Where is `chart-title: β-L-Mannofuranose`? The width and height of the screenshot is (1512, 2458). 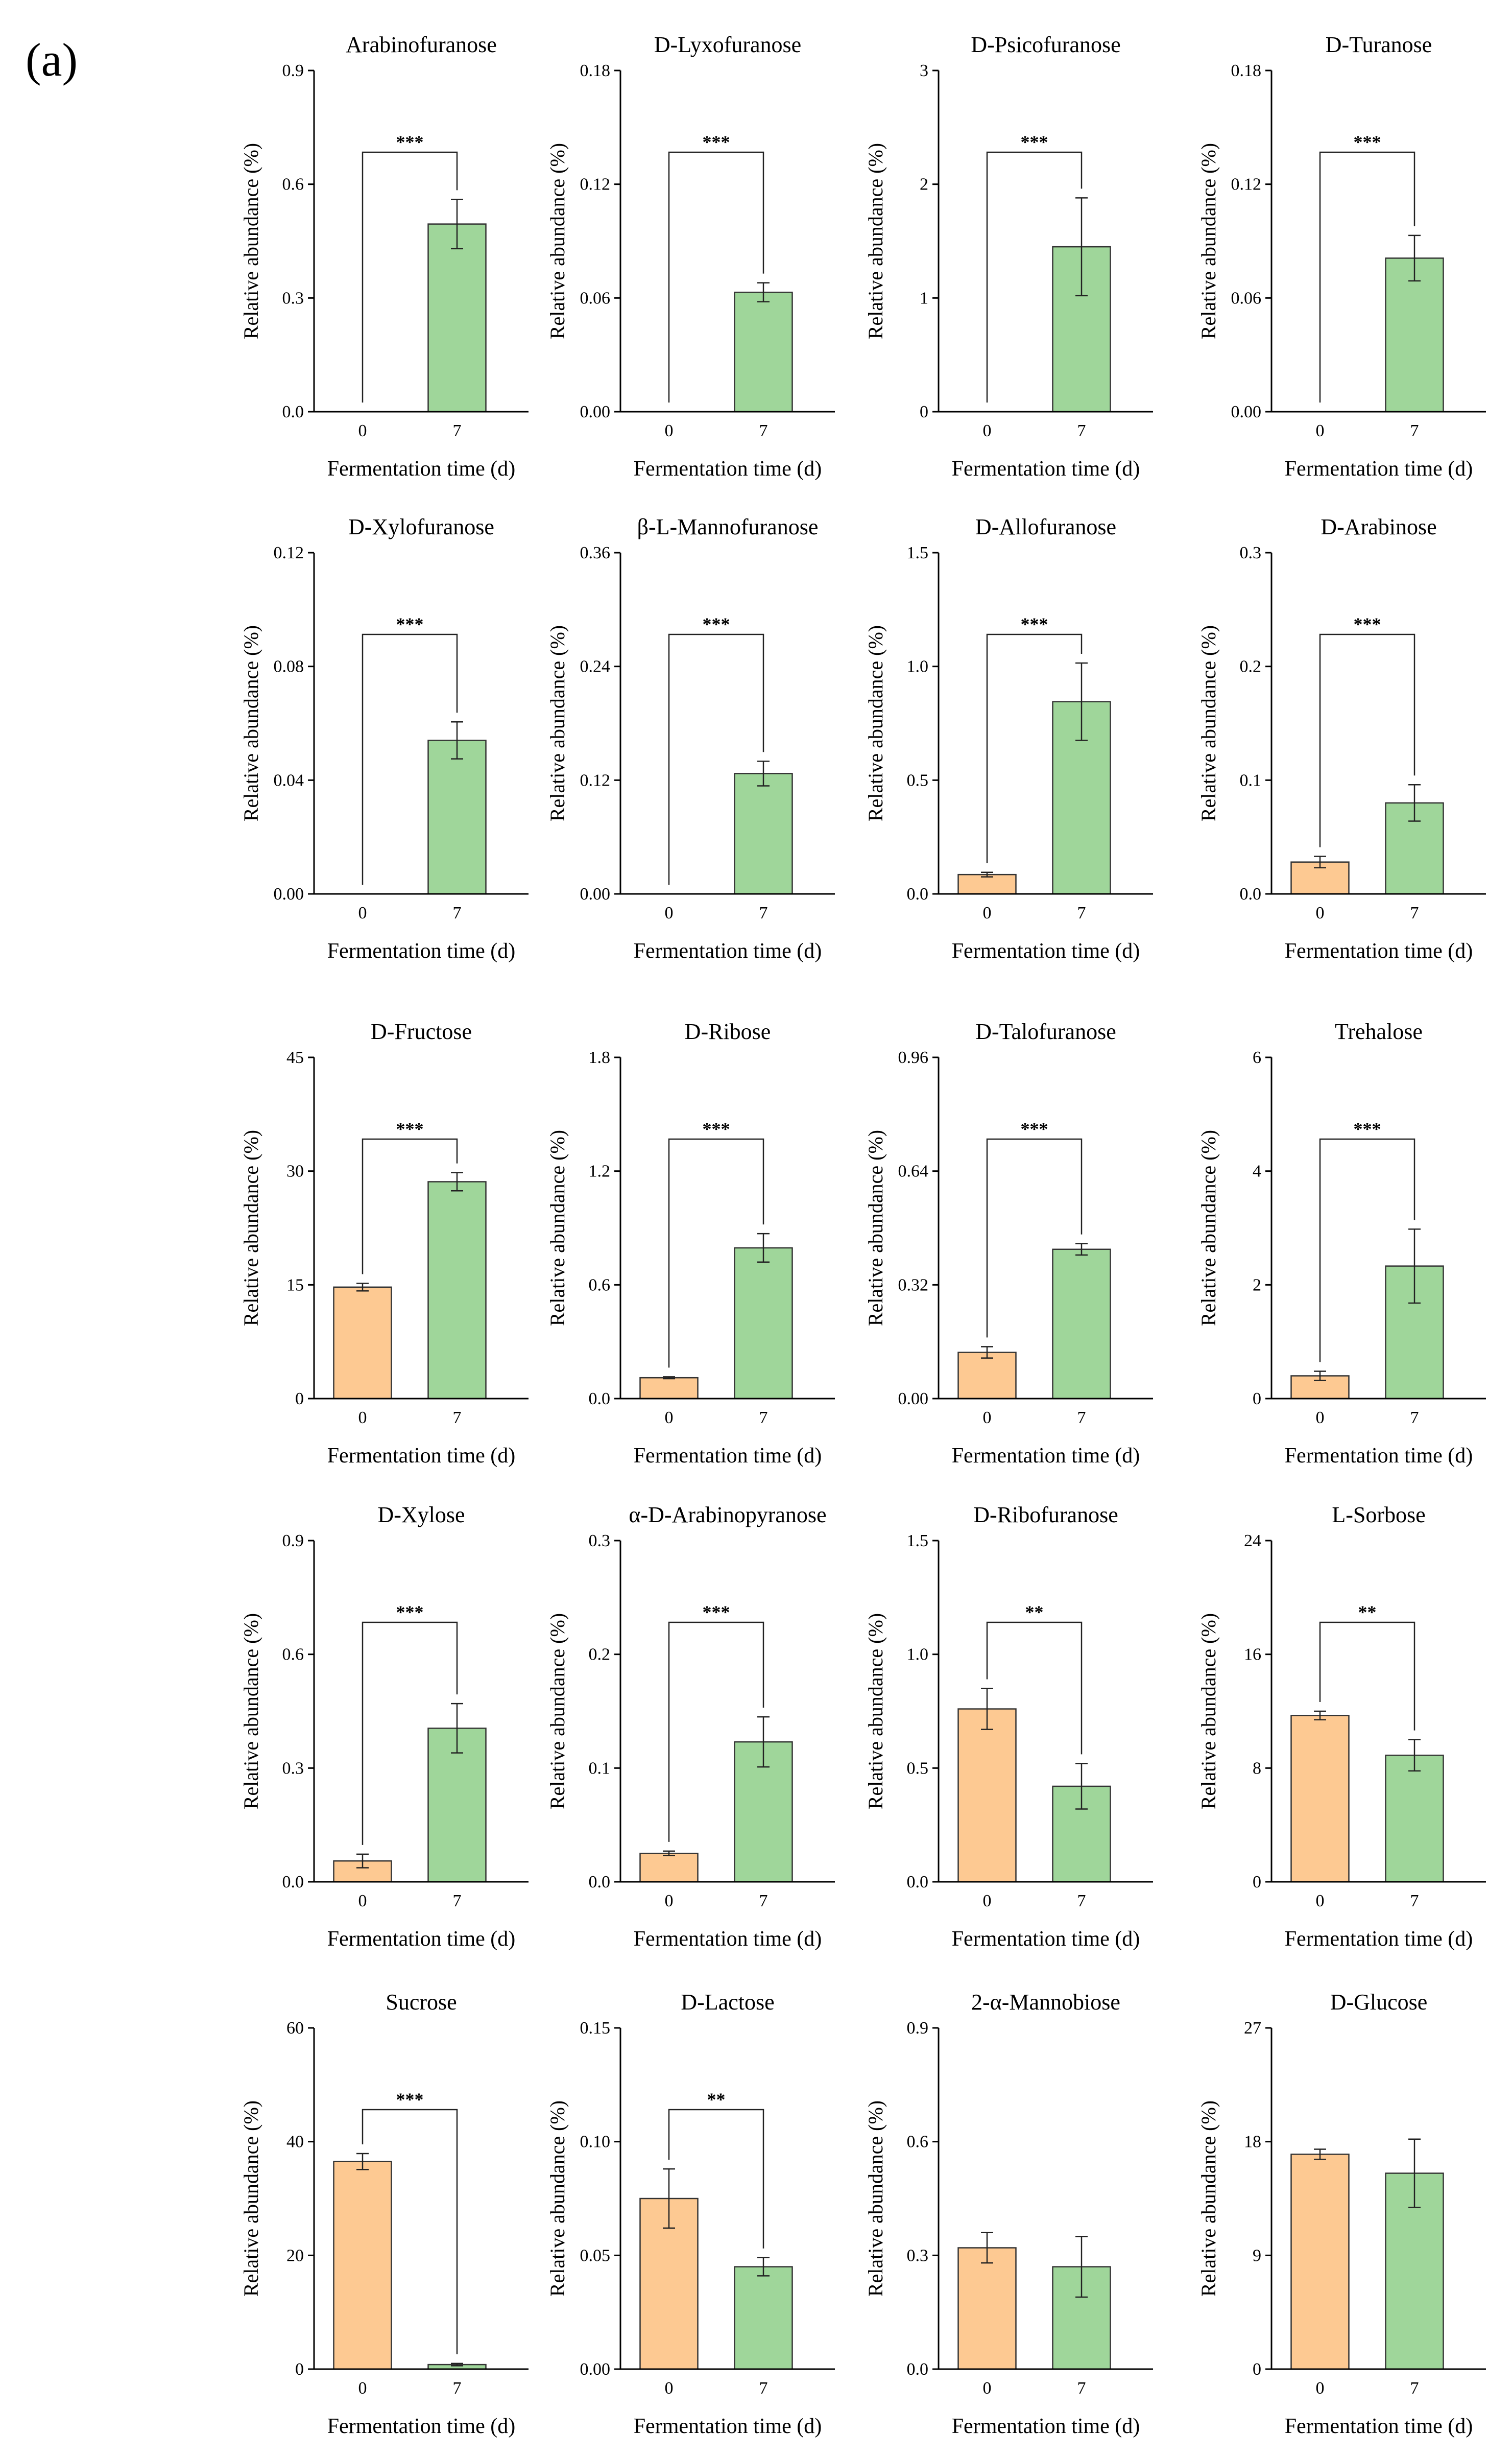 chart-title: β-L-Mannofuranose is located at coordinates (728, 526).